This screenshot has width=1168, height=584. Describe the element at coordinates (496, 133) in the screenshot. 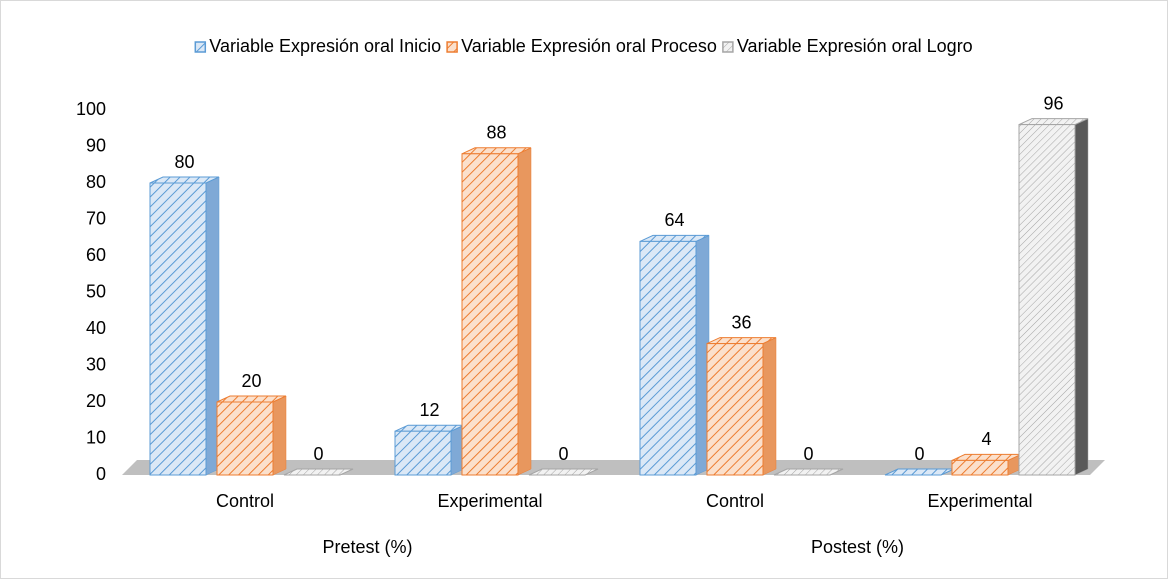

I see `data-label: 88` at that location.